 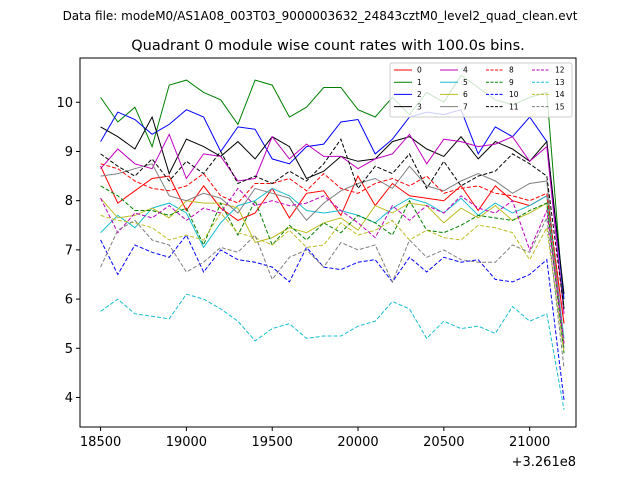 What do you see at coordinates (419, 106) in the screenshot?
I see `legend-label-3: 3` at bounding box center [419, 106].